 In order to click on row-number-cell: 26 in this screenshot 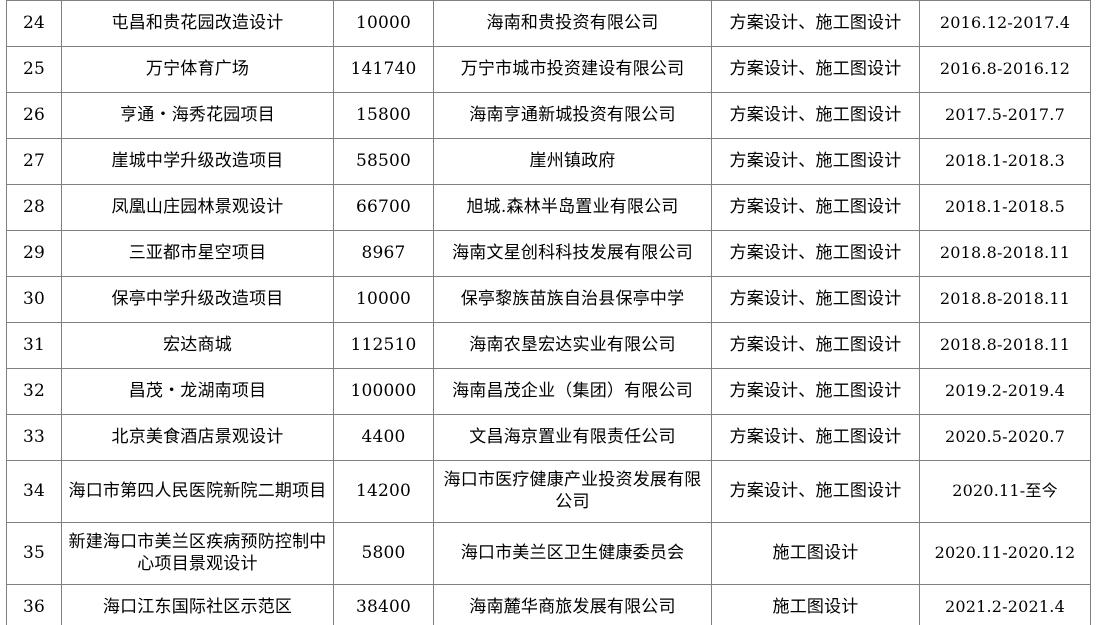, I will do `click(34, 115)`.